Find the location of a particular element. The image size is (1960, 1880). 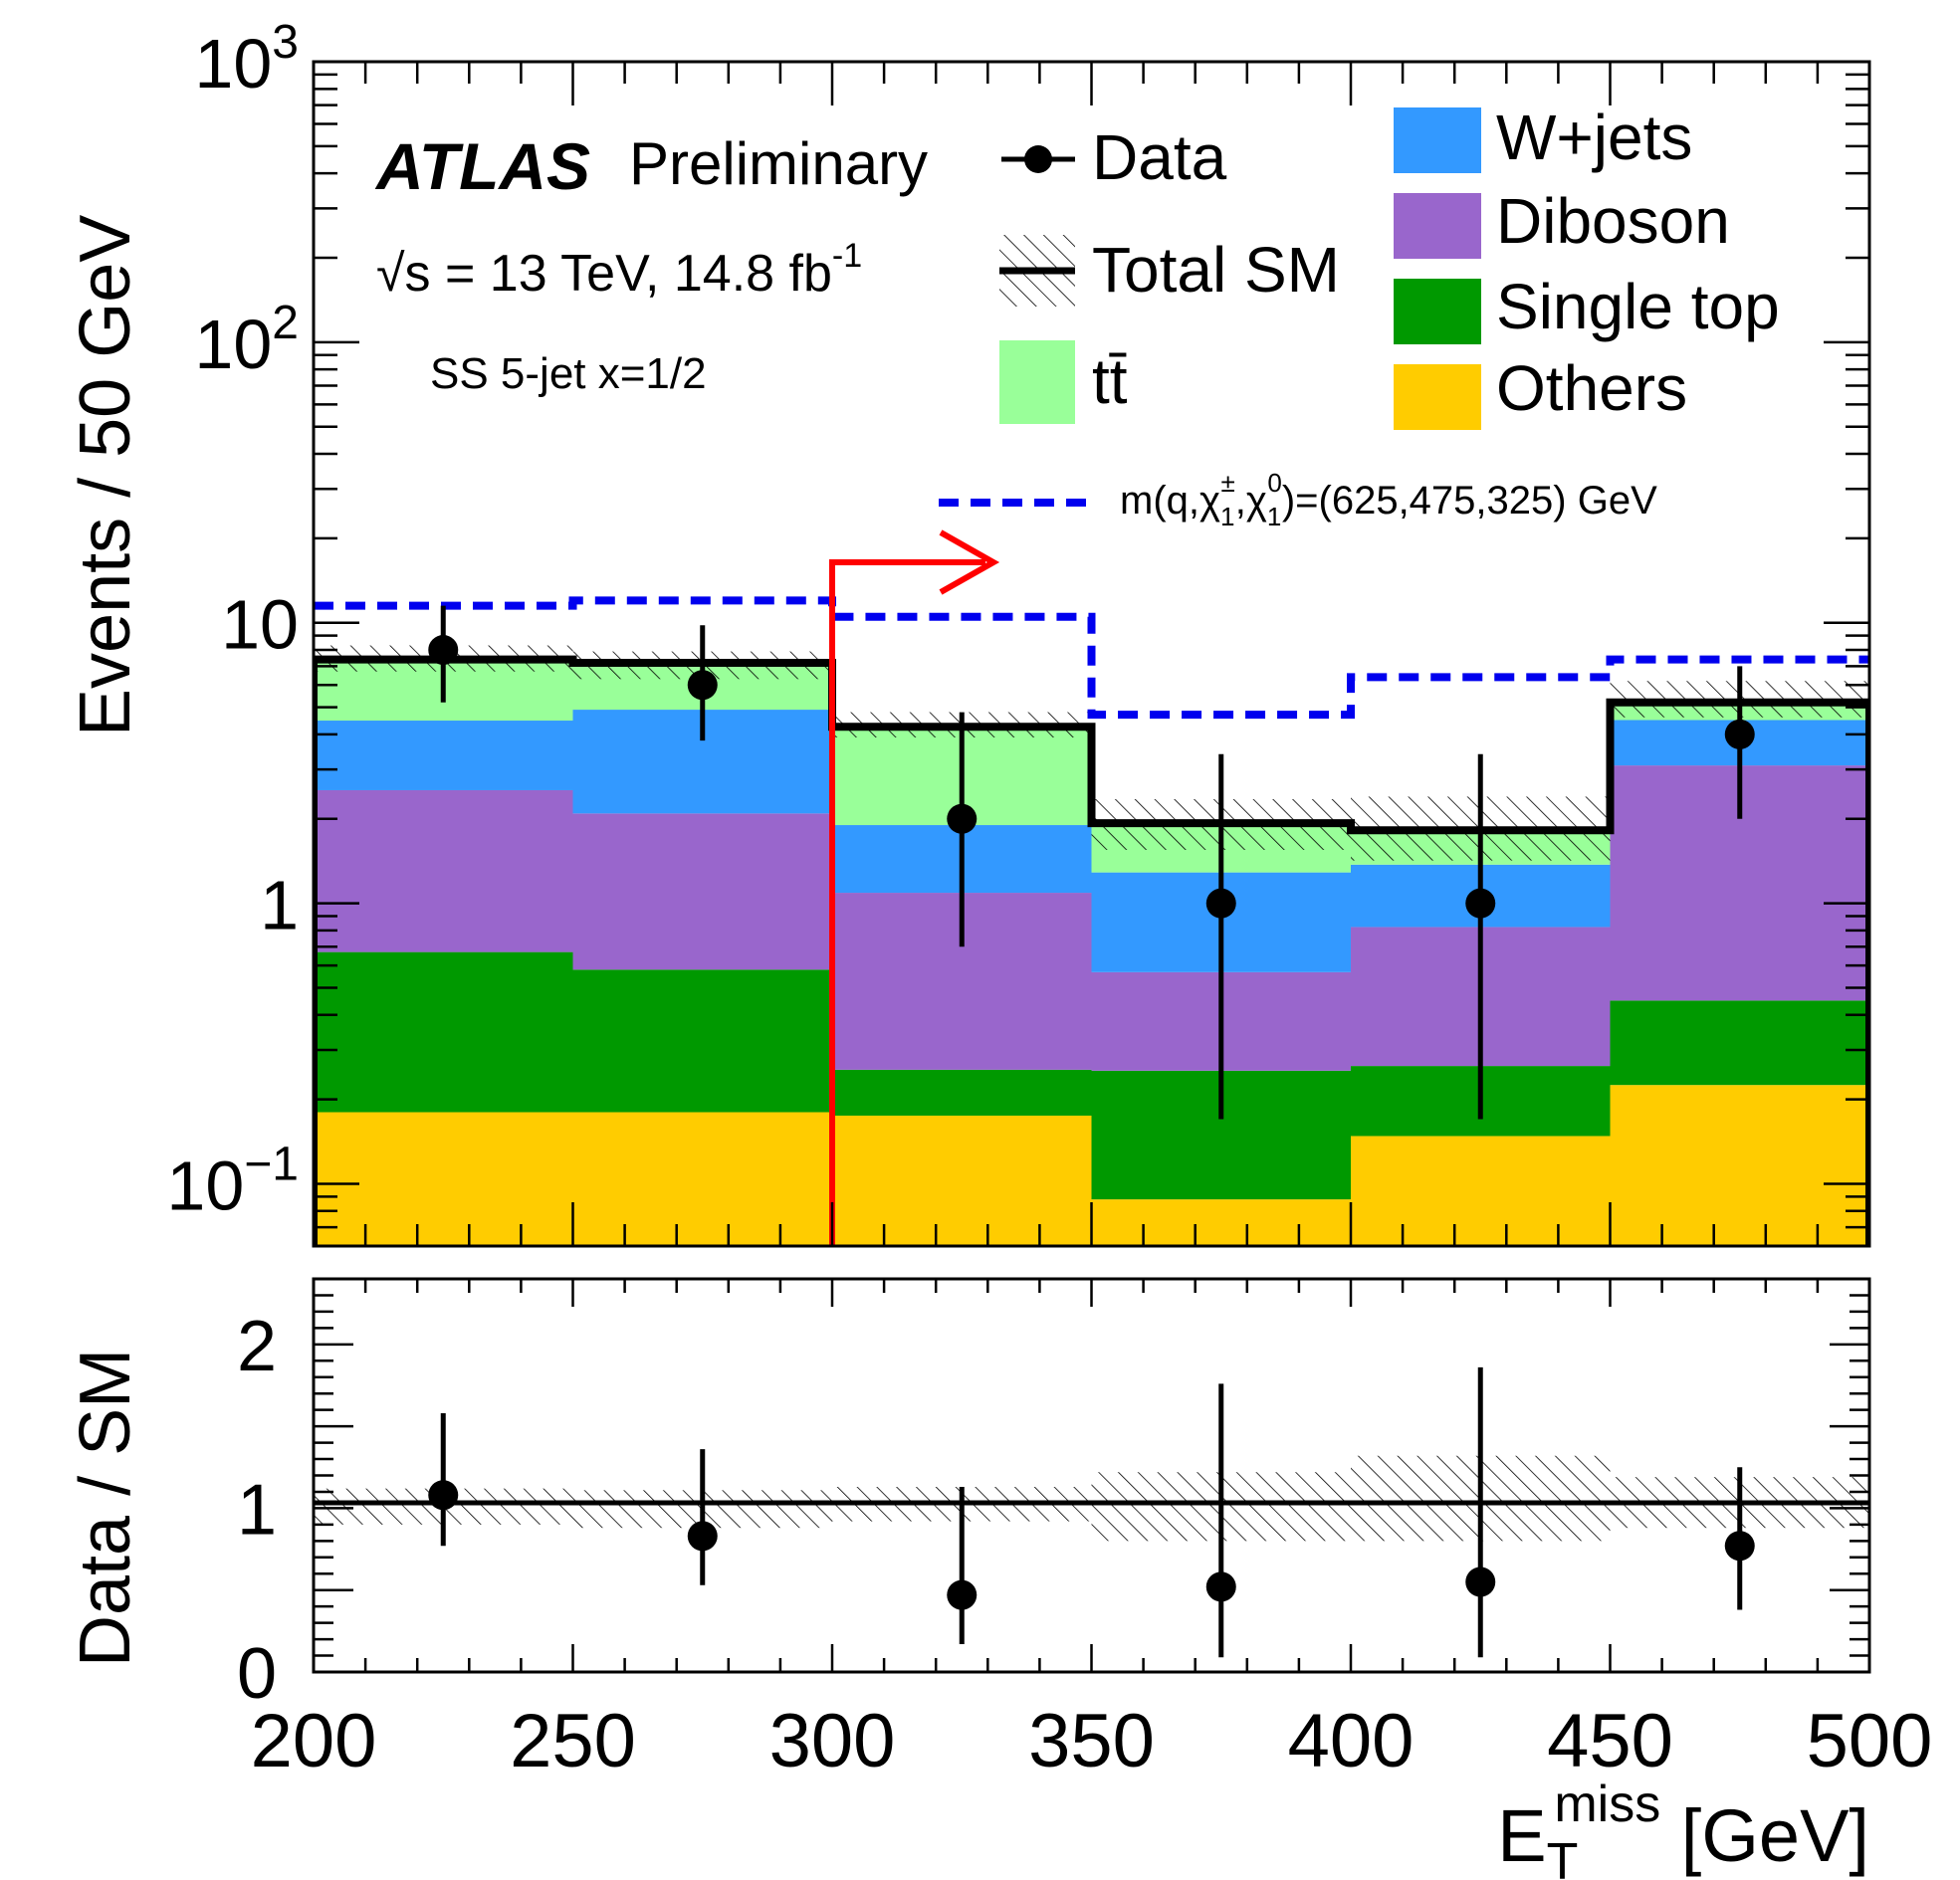

x-tick-labels: 200 250 300 350 400 450 500 is located at coordinates (1092, 1741).